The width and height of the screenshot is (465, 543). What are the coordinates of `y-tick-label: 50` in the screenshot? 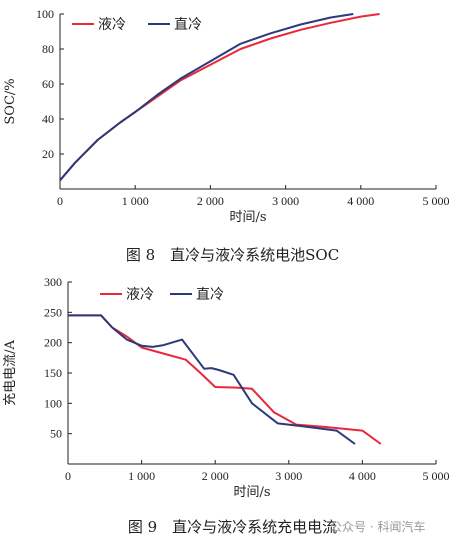 It's located at (56, 434).